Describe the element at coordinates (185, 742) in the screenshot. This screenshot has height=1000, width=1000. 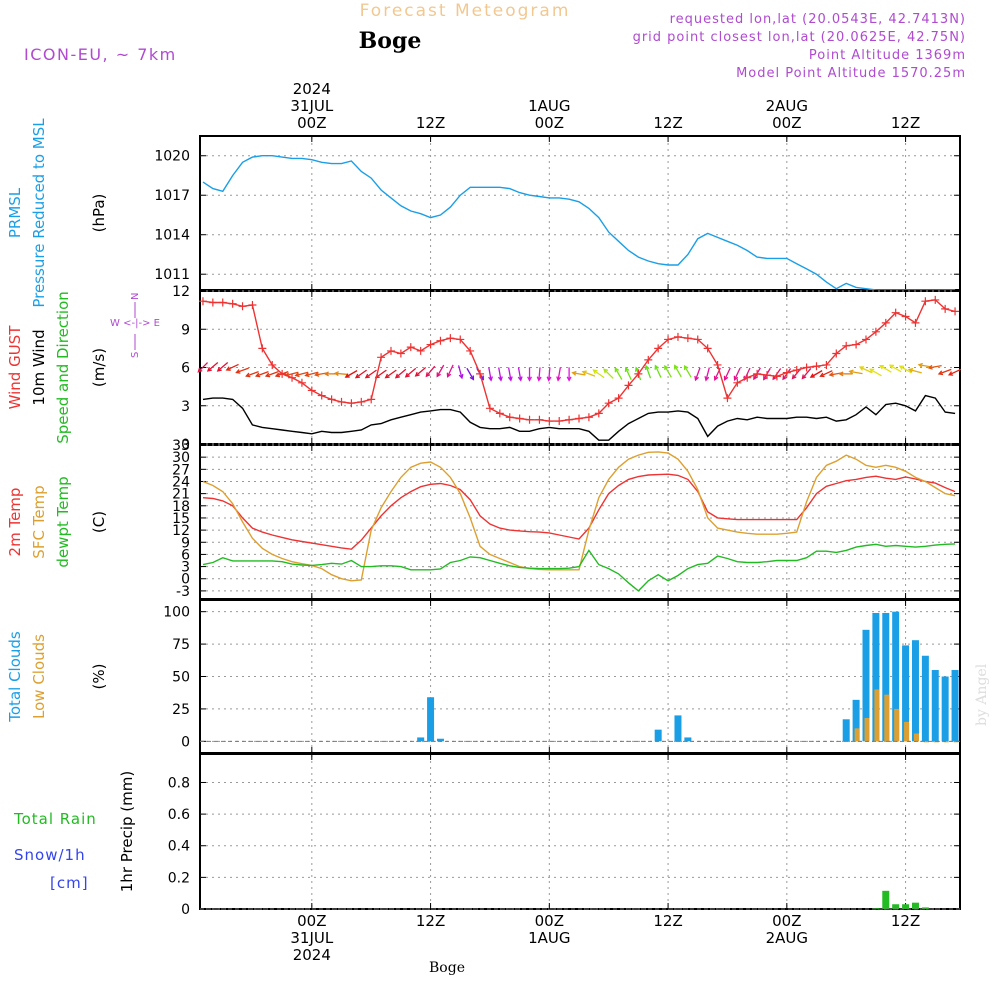
I see `y-tick-label: 0` at that location.